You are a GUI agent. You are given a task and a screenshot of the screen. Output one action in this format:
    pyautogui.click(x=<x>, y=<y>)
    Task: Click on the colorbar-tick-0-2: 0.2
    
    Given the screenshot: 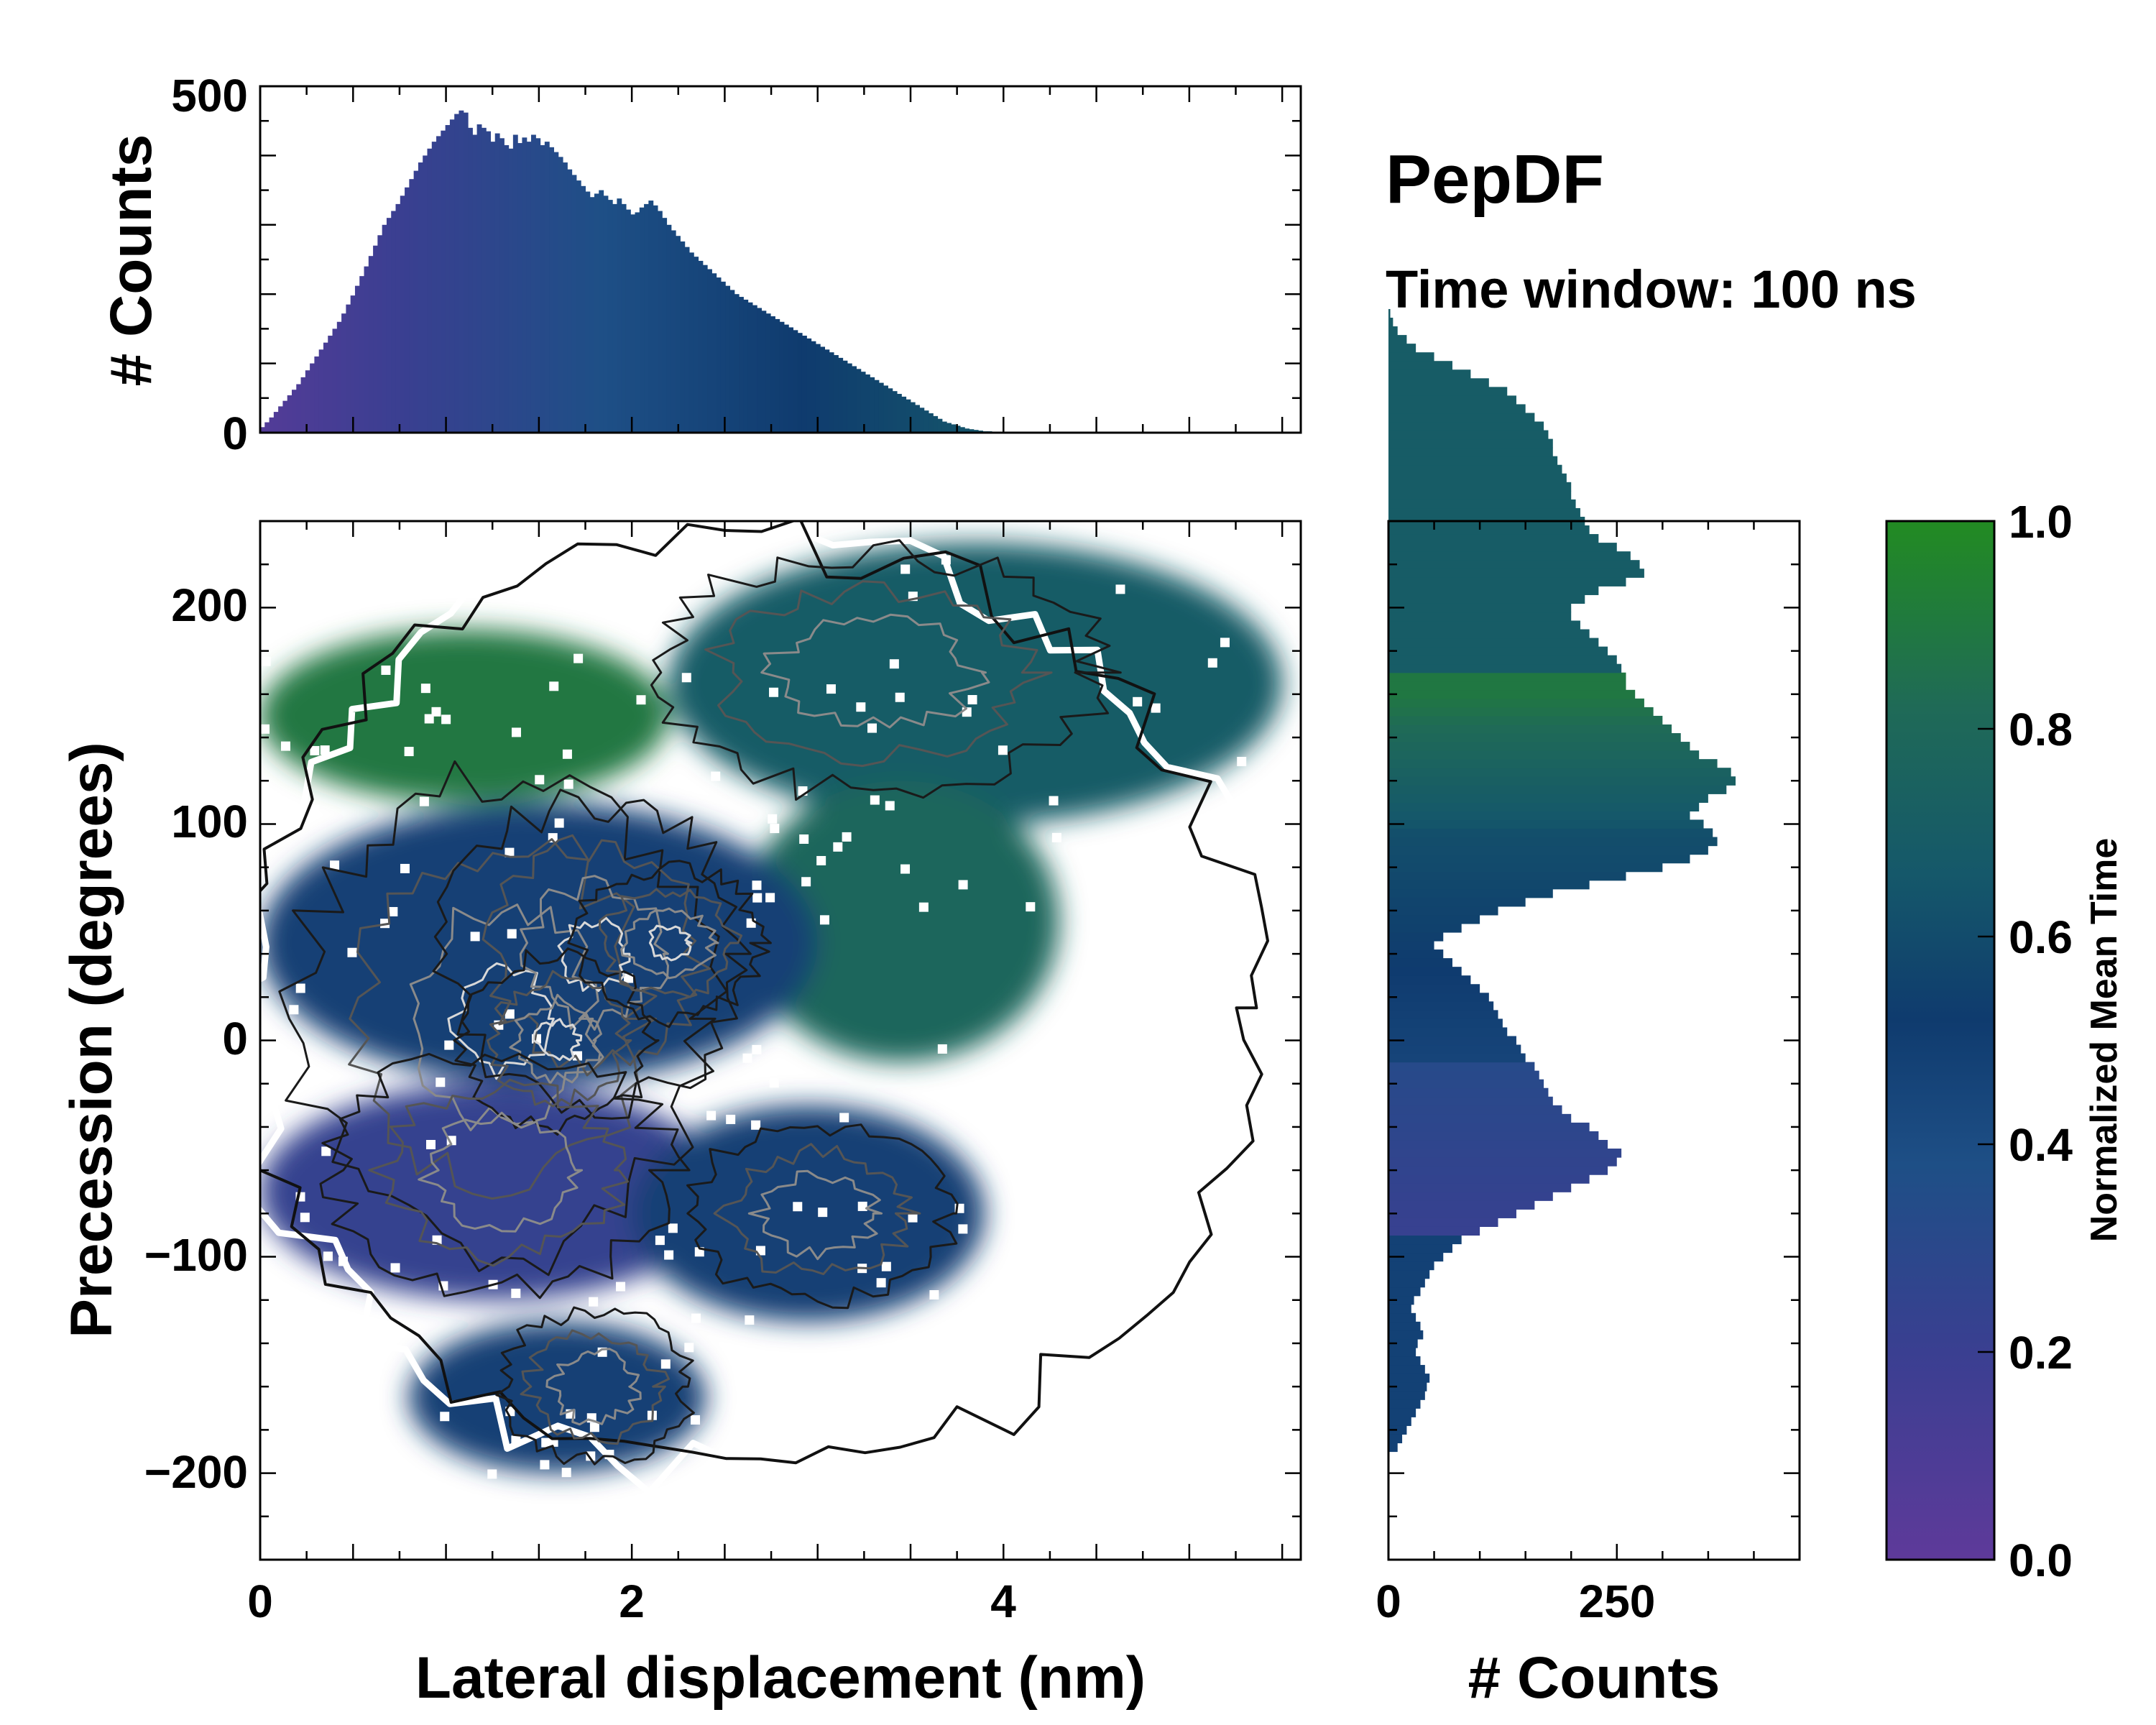 What is the action you would take?
    pyautogui.click(x=2041, y=1353)
    